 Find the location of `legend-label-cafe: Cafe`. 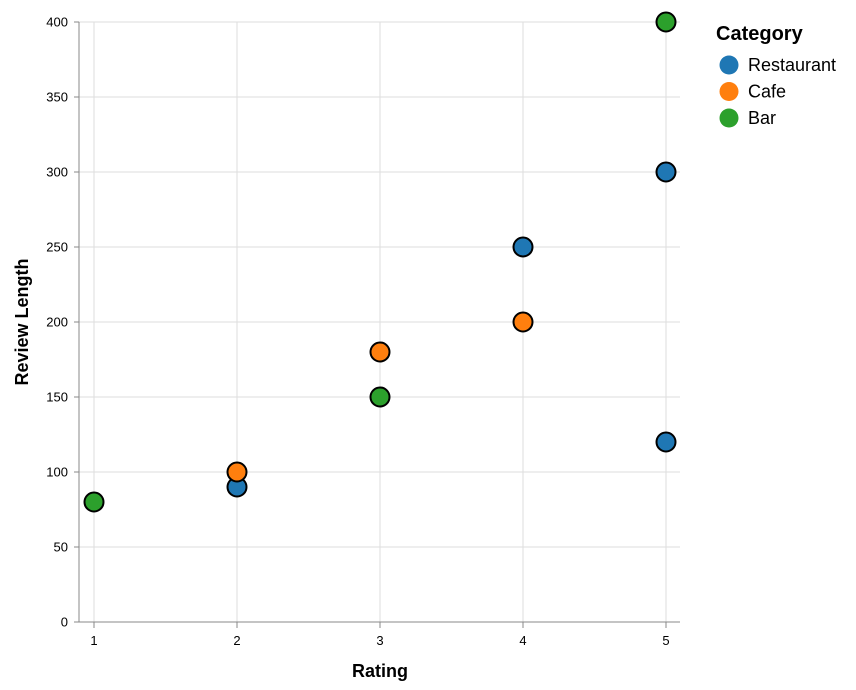

legend-label-cafe: Cafe is located at coordinates (767, 92).